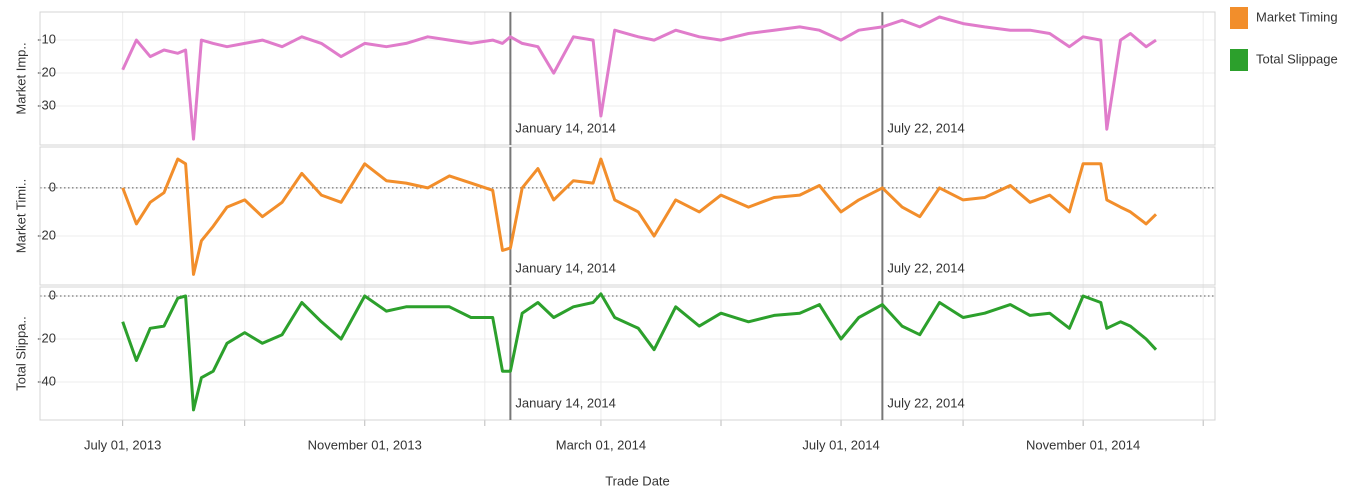  Describe the element at coordinates (637, 480) in the screenshot. I see `x-axis-title: Trade Date` at that location.